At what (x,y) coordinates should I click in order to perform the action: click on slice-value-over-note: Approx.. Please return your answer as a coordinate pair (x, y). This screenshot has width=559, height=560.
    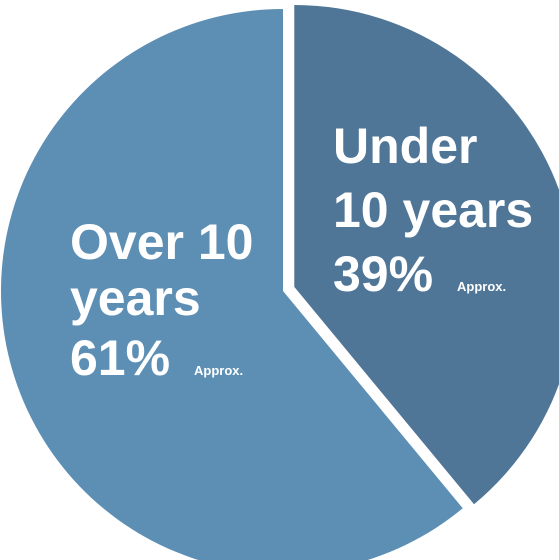
    Looking at the image, I should click on (218, 370).